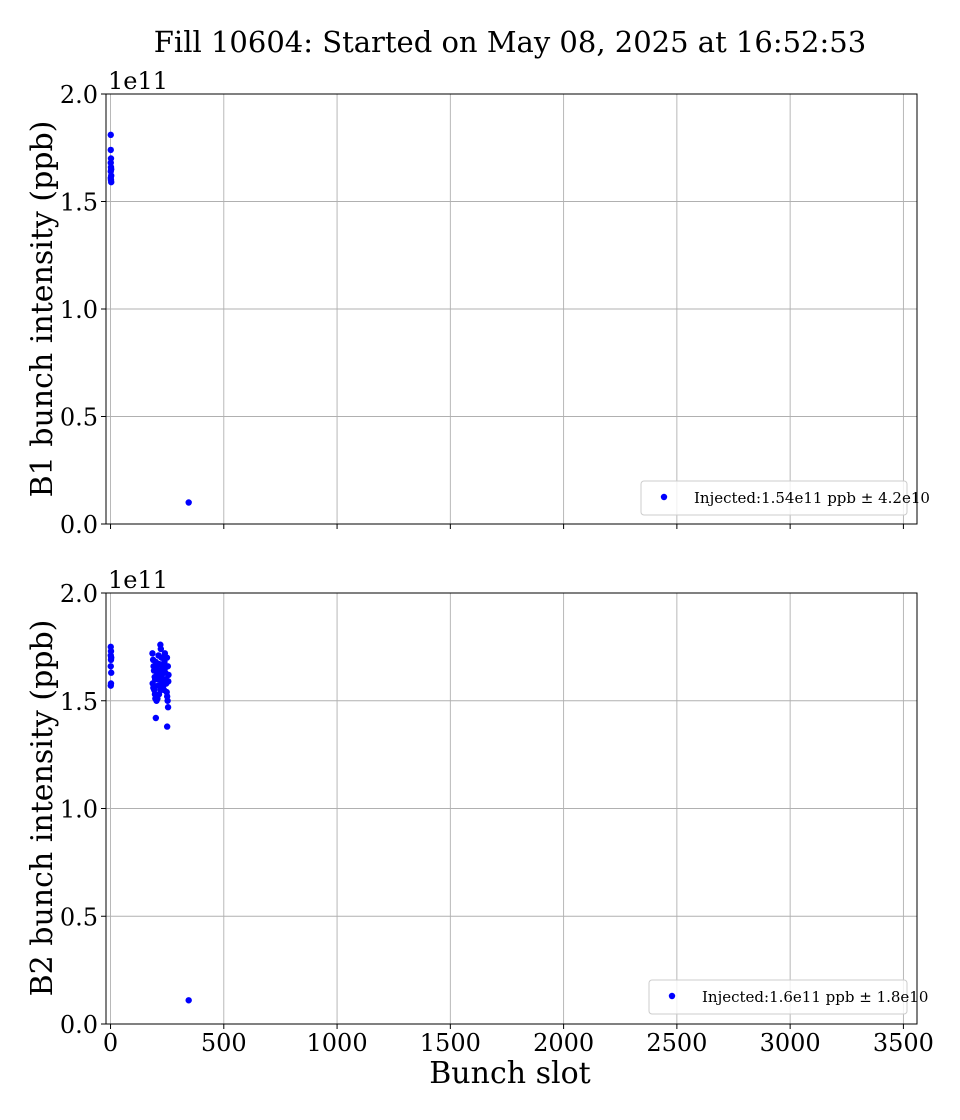 This screenshot has width=960, height=1120. I want to click on x-tick-label: 2500, so click(676, 1043).